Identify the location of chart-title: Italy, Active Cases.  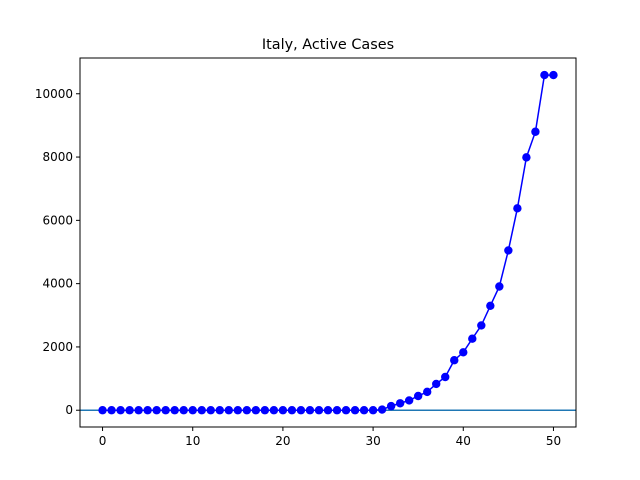
(328, 45).